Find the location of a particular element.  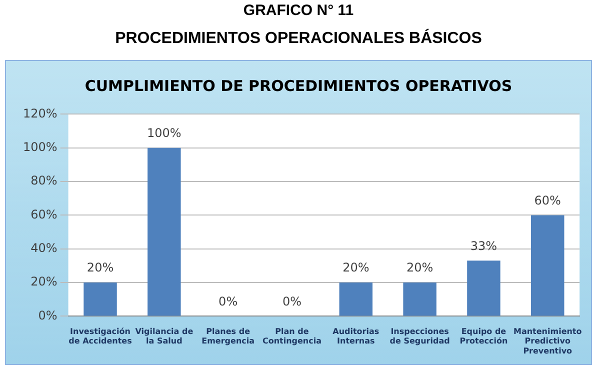

data-label: 33% is located at coordinates (484, 245).